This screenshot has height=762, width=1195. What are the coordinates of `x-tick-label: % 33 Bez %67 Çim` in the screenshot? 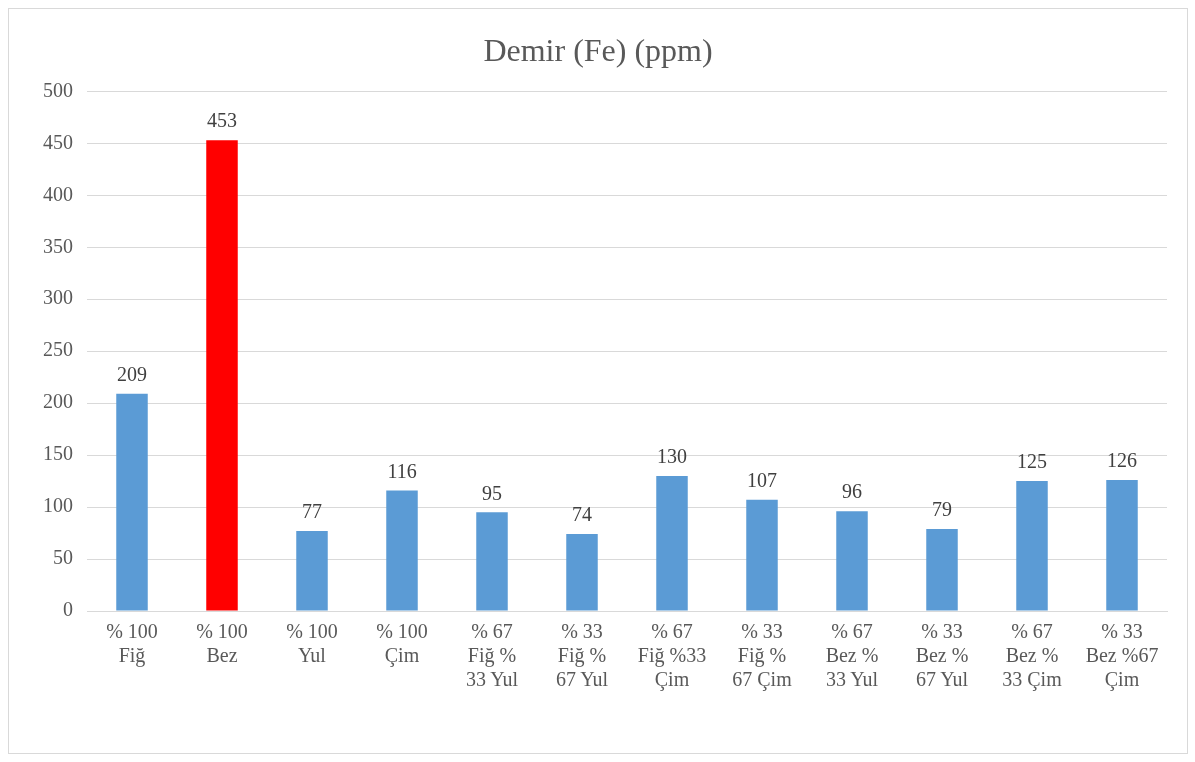 It's located at (1122, 656).